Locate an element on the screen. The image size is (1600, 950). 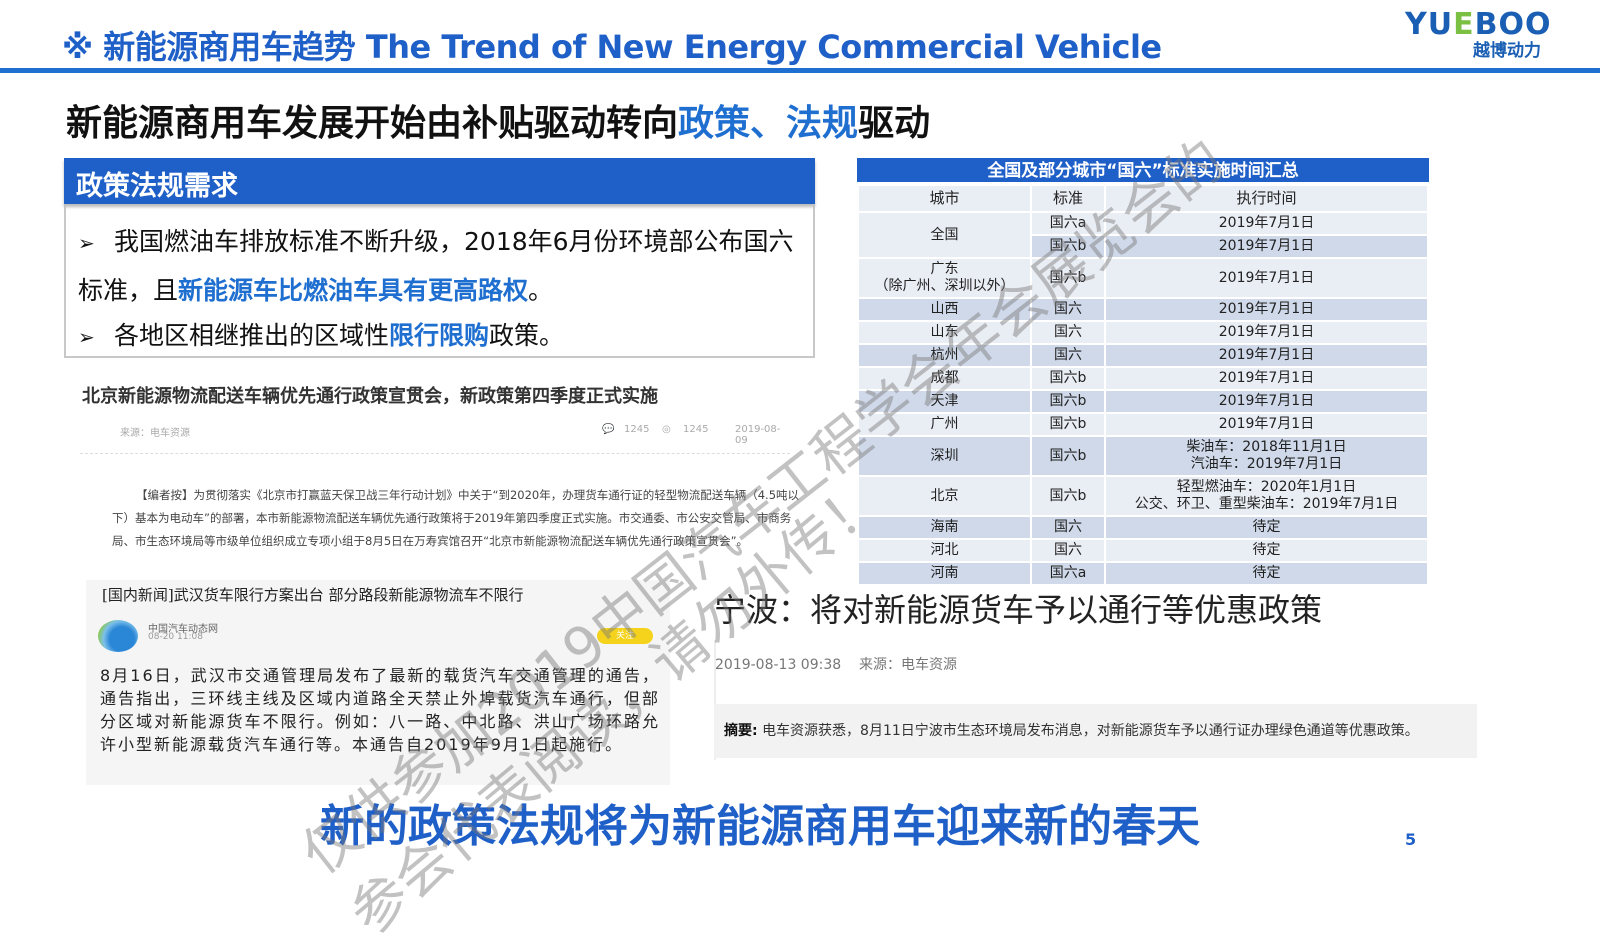
table-title: 全国及部分城市“国六”标准实施时间汇总 is located at coordinates (1143, 171).